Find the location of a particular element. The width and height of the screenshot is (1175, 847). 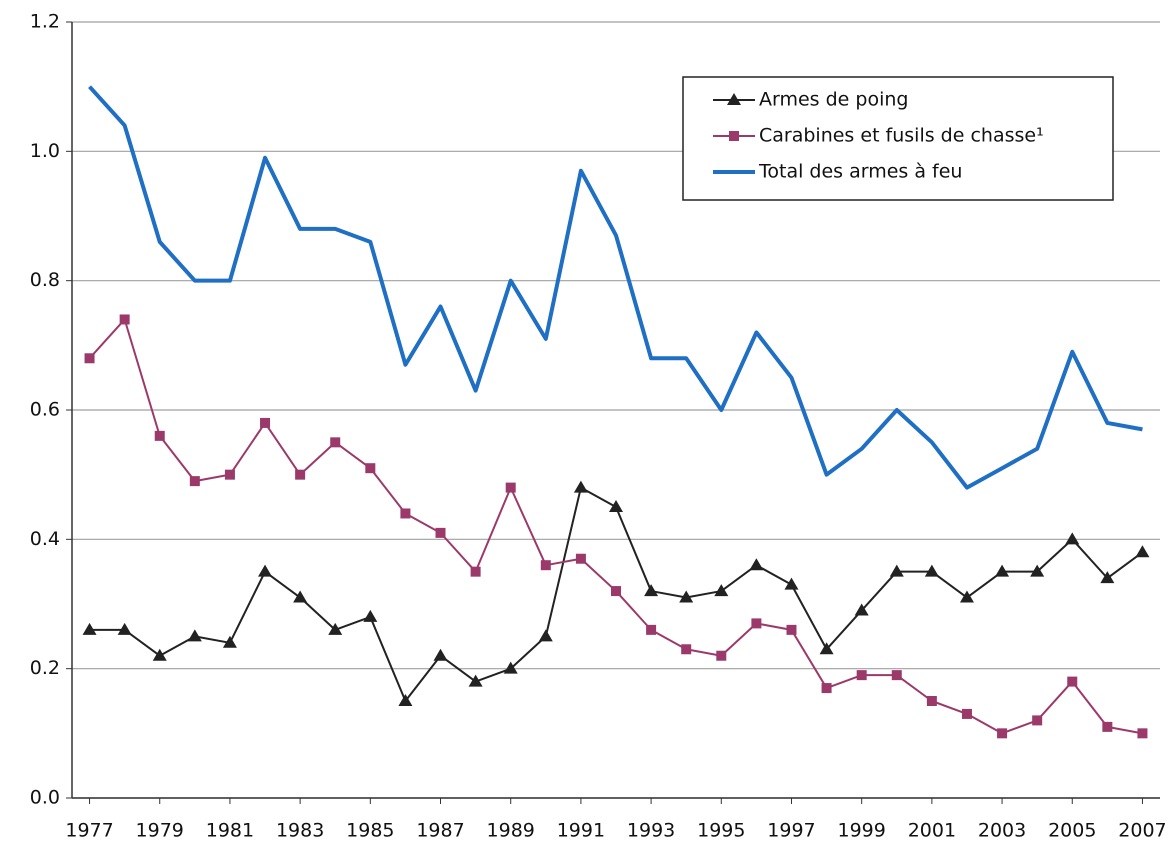

legend-label: Carabines et fusils de chasse¹ is located at coordinates (901, 136).